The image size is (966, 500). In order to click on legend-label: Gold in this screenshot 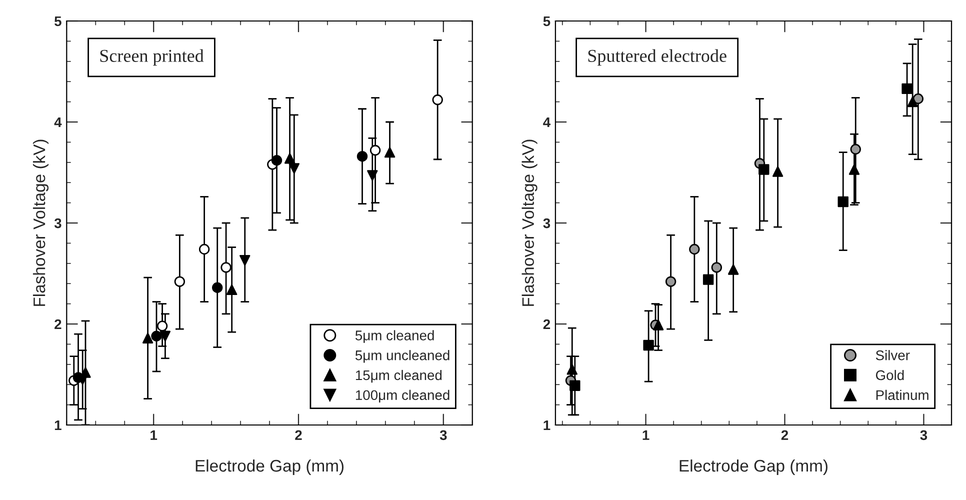, I will do `click(890, 375)`.